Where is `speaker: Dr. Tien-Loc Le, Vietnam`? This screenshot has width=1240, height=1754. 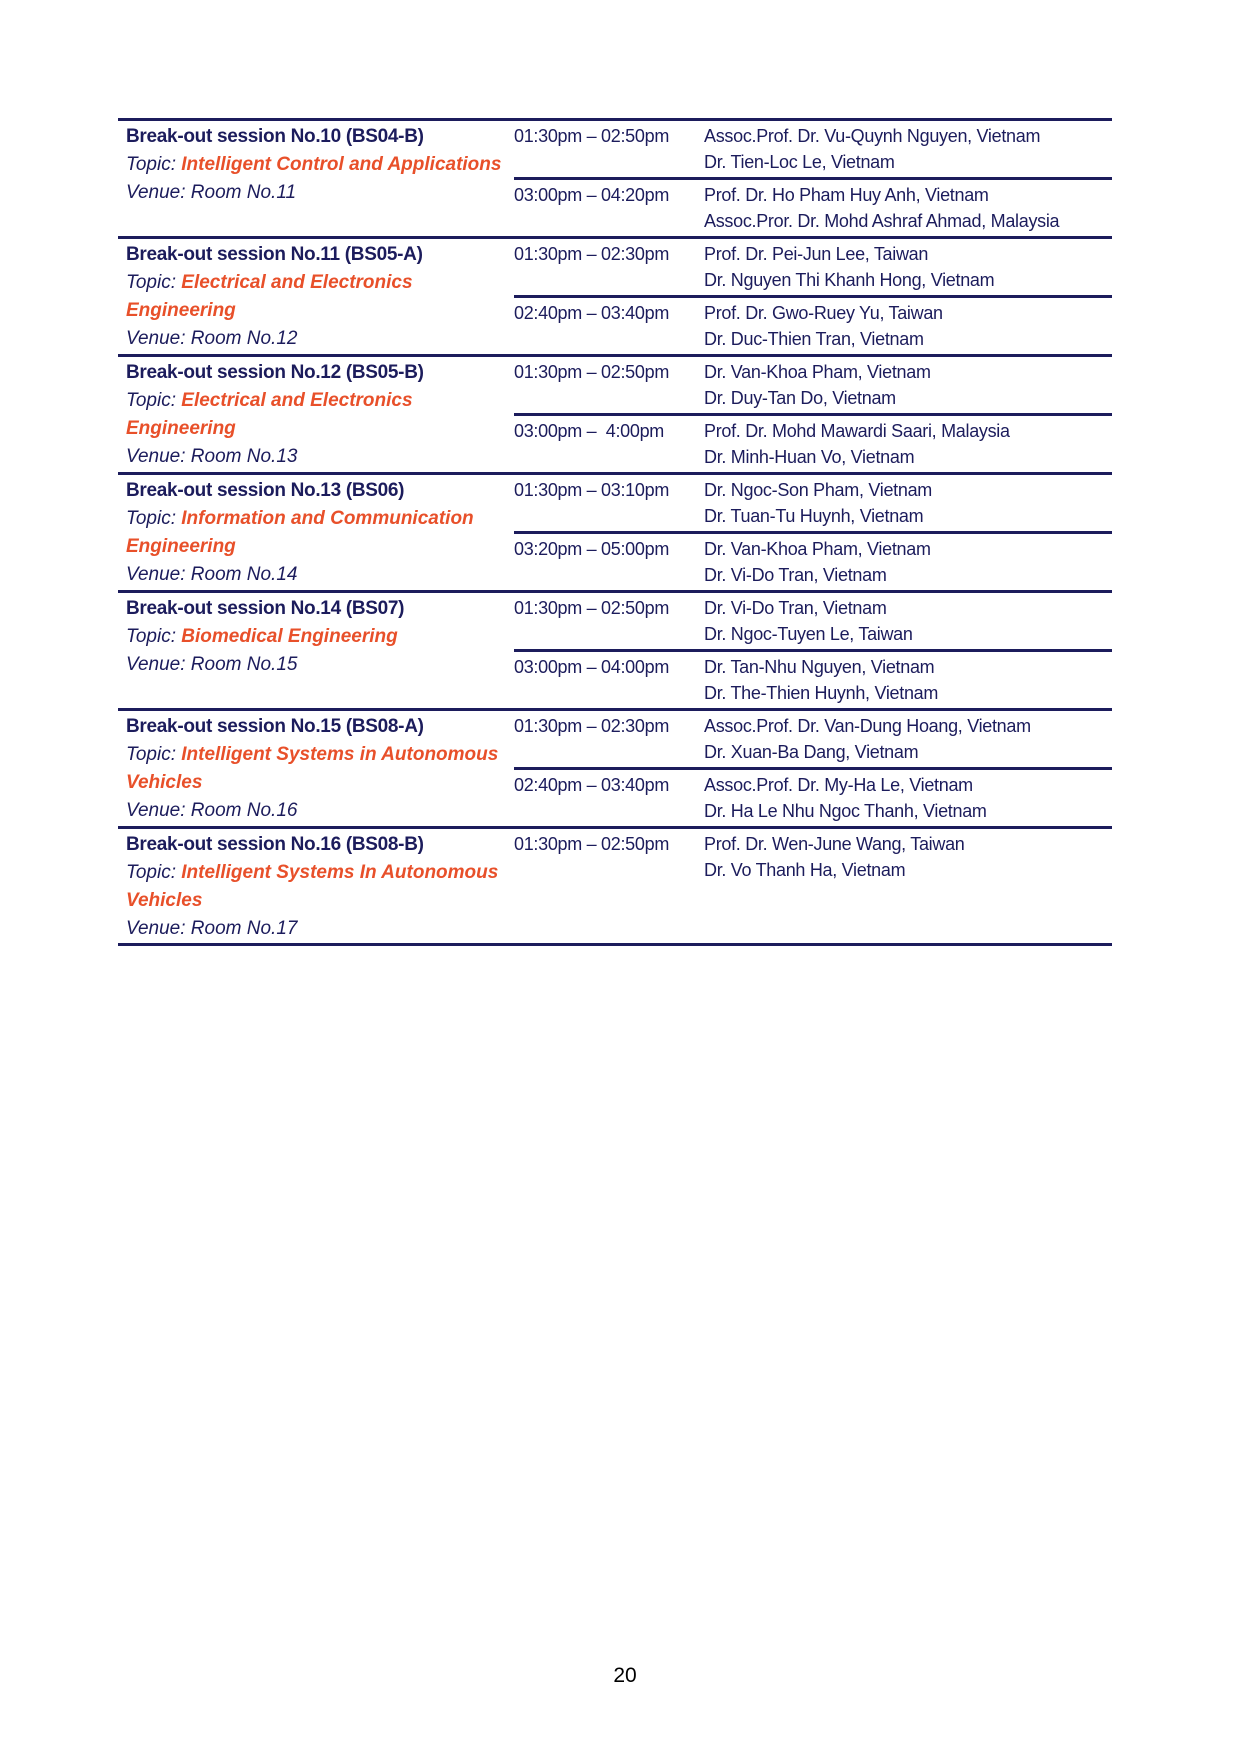
speaker: Dr. Tien-Loc Le, Vietnam is located at coordinates (799, 162).